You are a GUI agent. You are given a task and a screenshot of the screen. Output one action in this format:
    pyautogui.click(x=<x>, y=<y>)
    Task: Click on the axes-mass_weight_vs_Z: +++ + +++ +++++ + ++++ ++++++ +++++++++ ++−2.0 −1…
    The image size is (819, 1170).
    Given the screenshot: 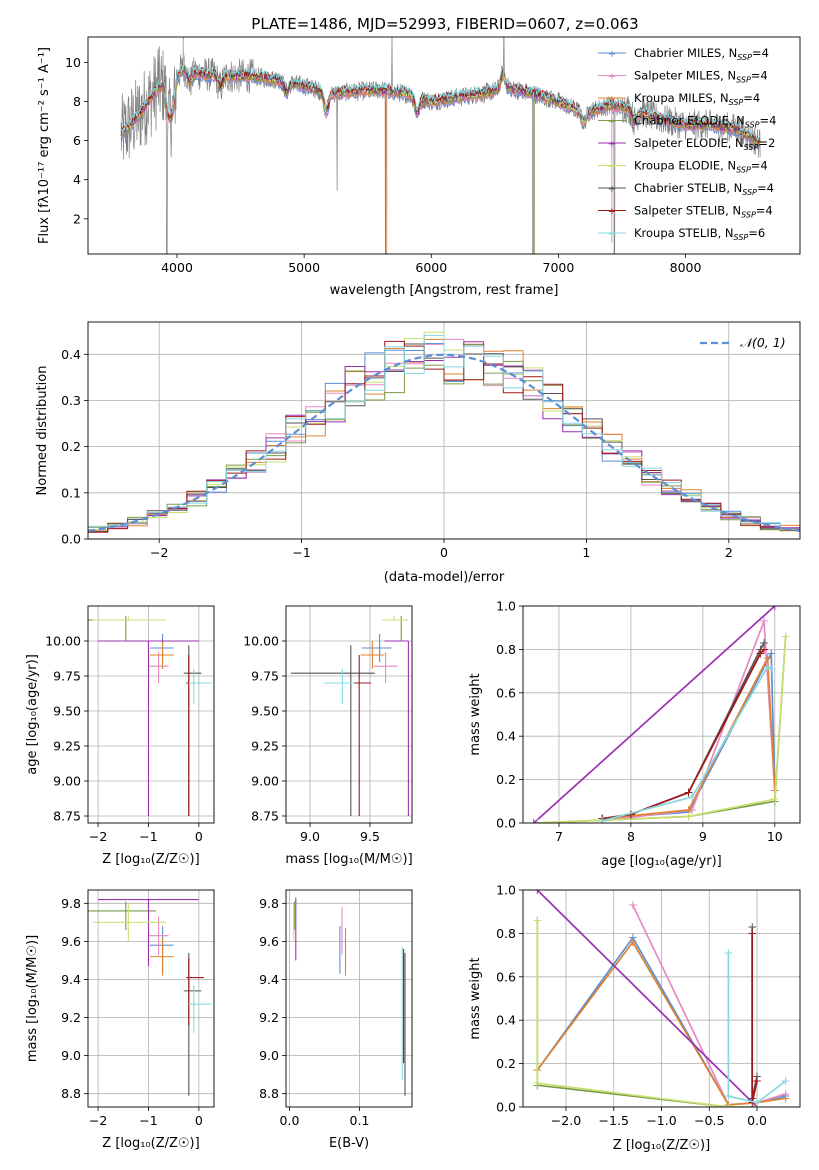 What is the action you would take?
    pyautogui.click(x=634, y=1018)
    